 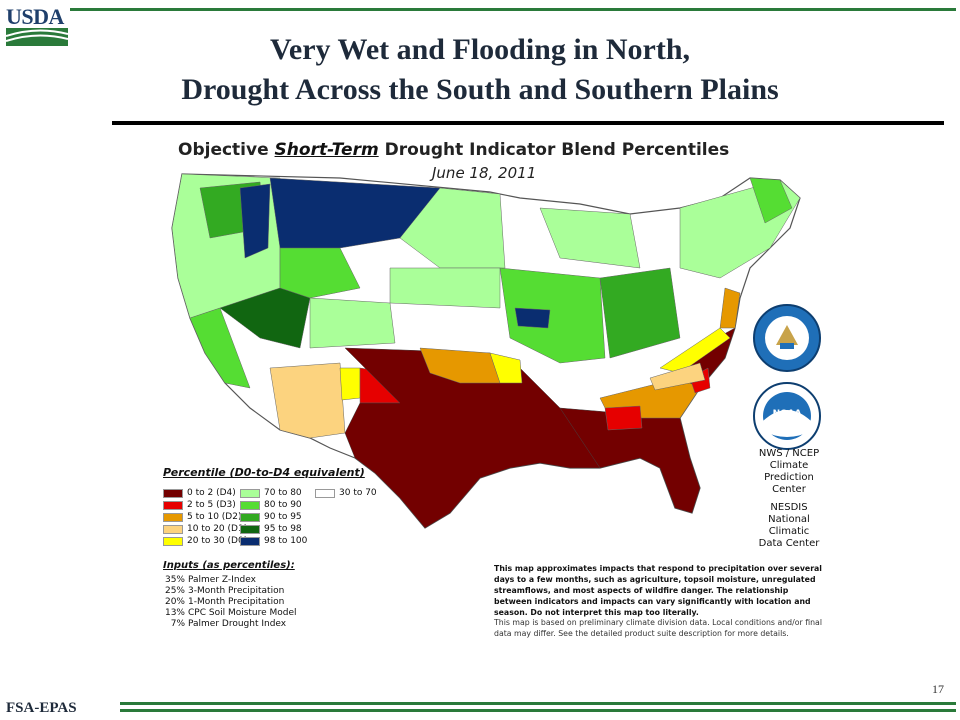 What do you see at coordinates (242, 613) in the screenshot?
I see `input-name: CPC Soil Moisture Model` at bounding box center [242, 613].